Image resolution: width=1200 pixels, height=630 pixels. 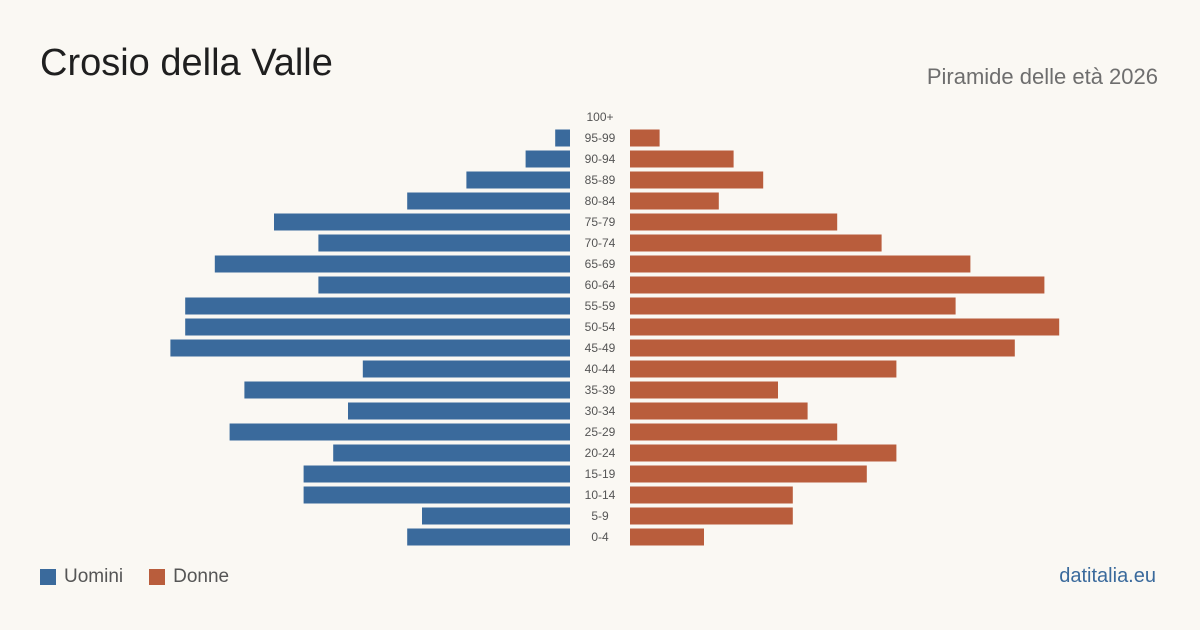 What do you see at coordinates (1107, 576) in the screenshot?
I see `brand-link: datitalia.eu` at bounding box center [1107, 576].